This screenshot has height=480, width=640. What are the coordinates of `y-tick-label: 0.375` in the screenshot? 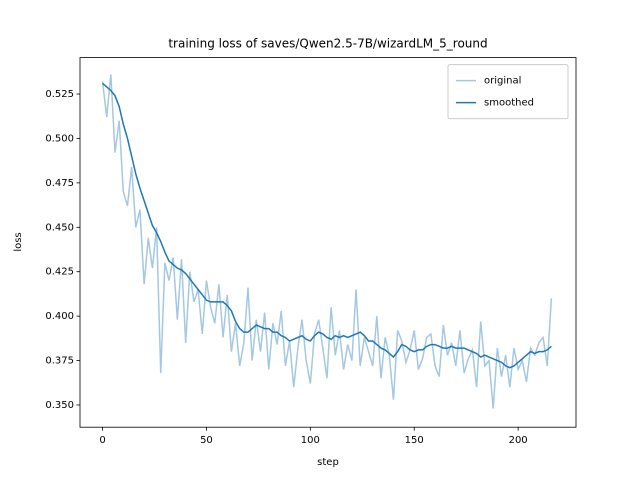 It's located at (59, 361).